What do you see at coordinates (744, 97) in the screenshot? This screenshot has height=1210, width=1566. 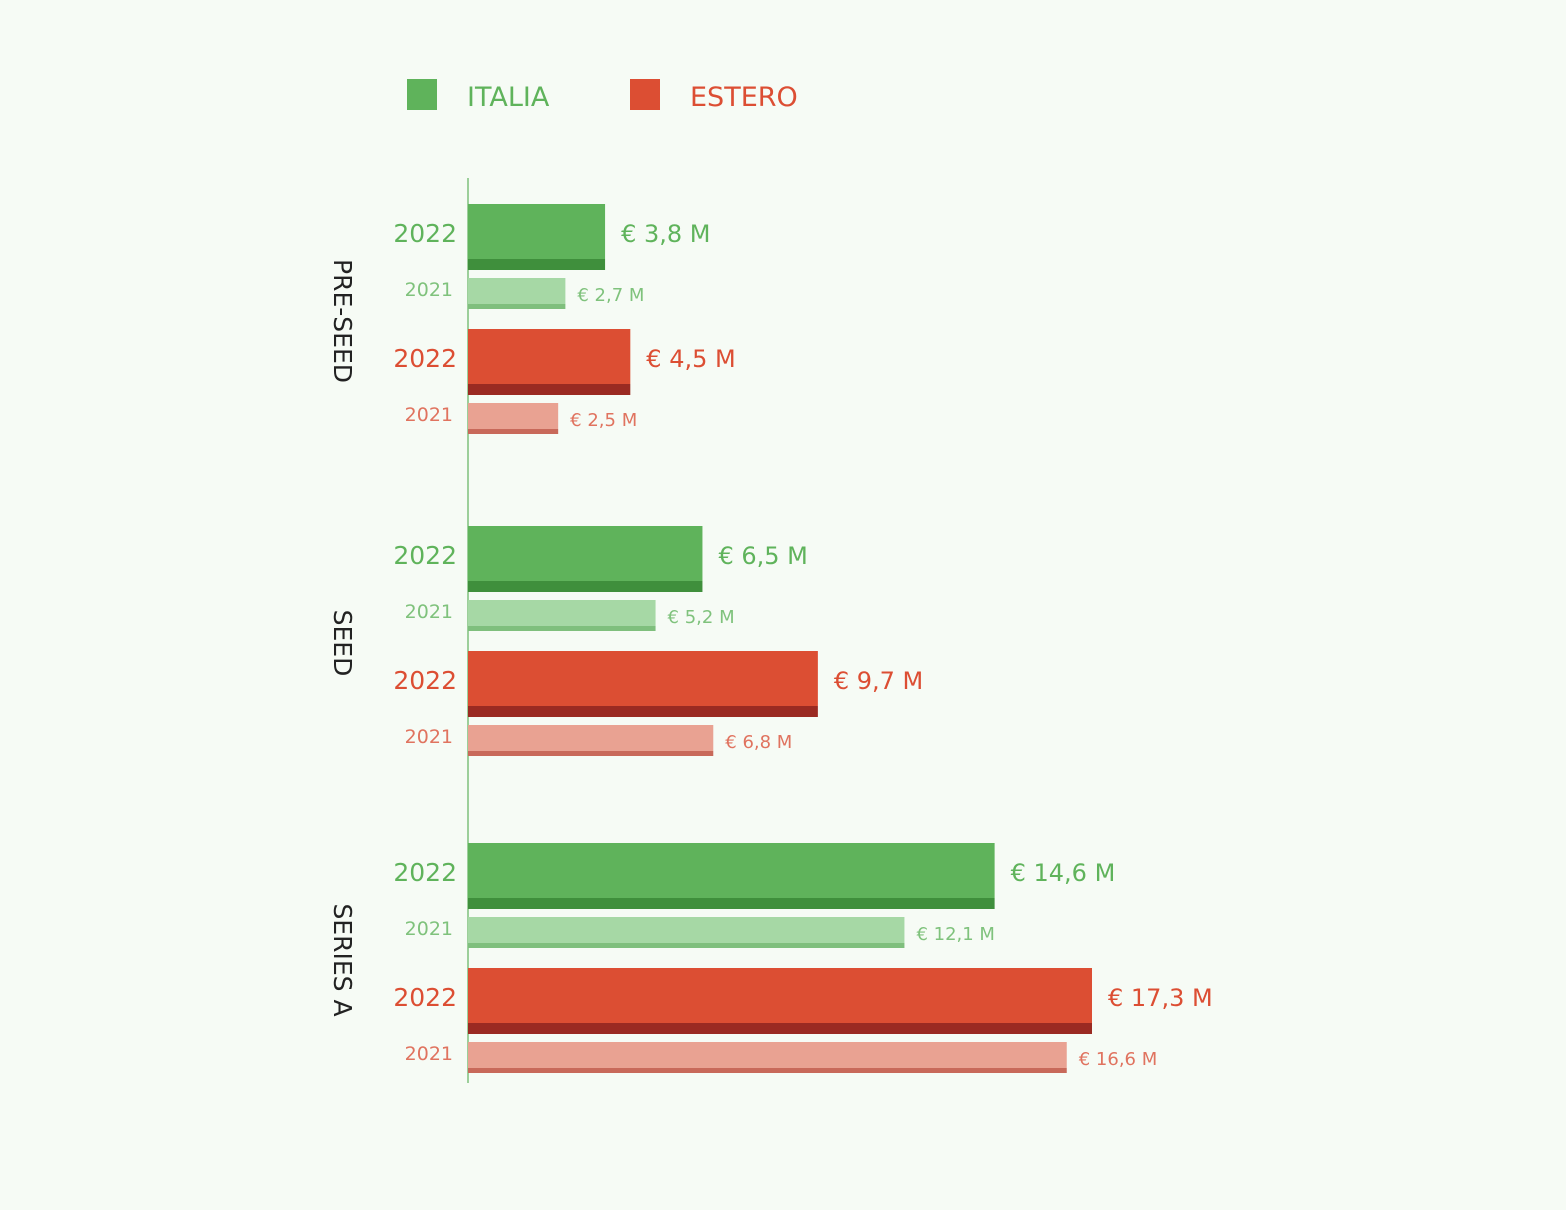 I see `legend-label-estero: ESTERO` at bounding box center [744, 97].